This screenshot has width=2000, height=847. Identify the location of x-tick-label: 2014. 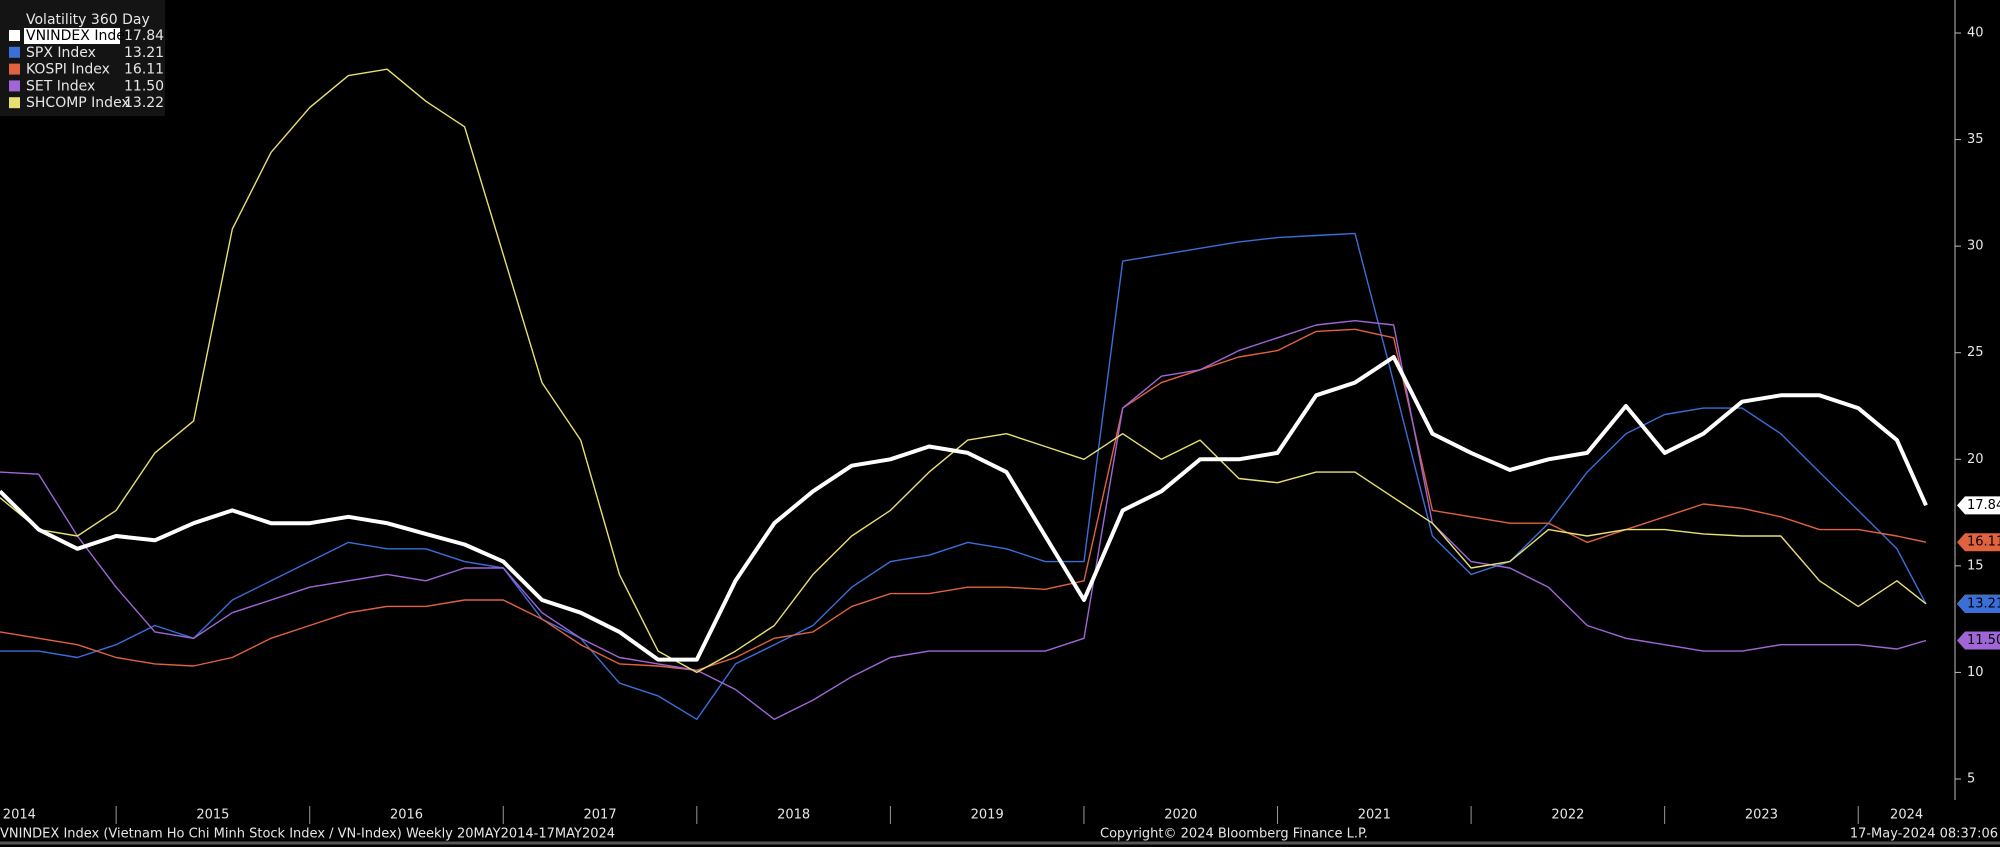
(19, 815).